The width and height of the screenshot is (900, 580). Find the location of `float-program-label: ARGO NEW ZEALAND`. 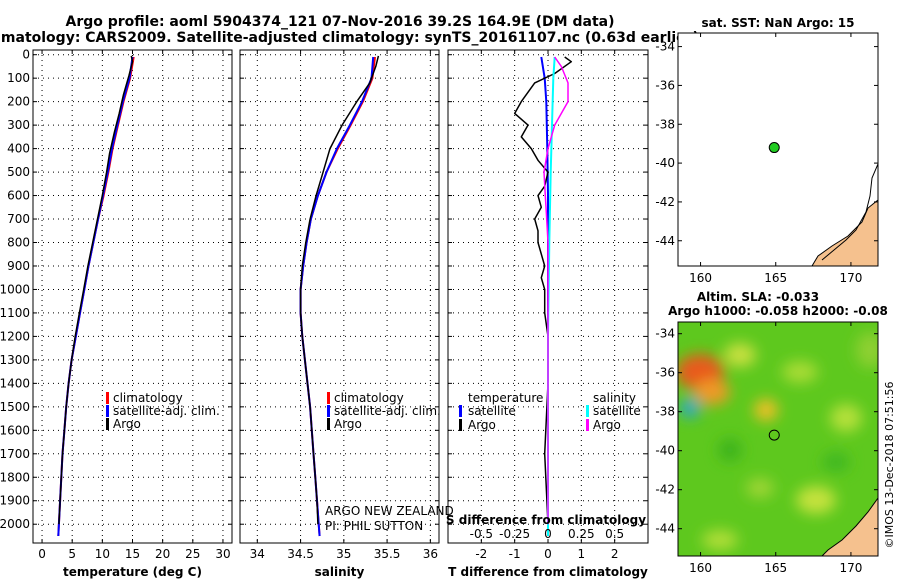

float-program-label: ARGO NEW ZEALAND is located at coordinates (389, 511).